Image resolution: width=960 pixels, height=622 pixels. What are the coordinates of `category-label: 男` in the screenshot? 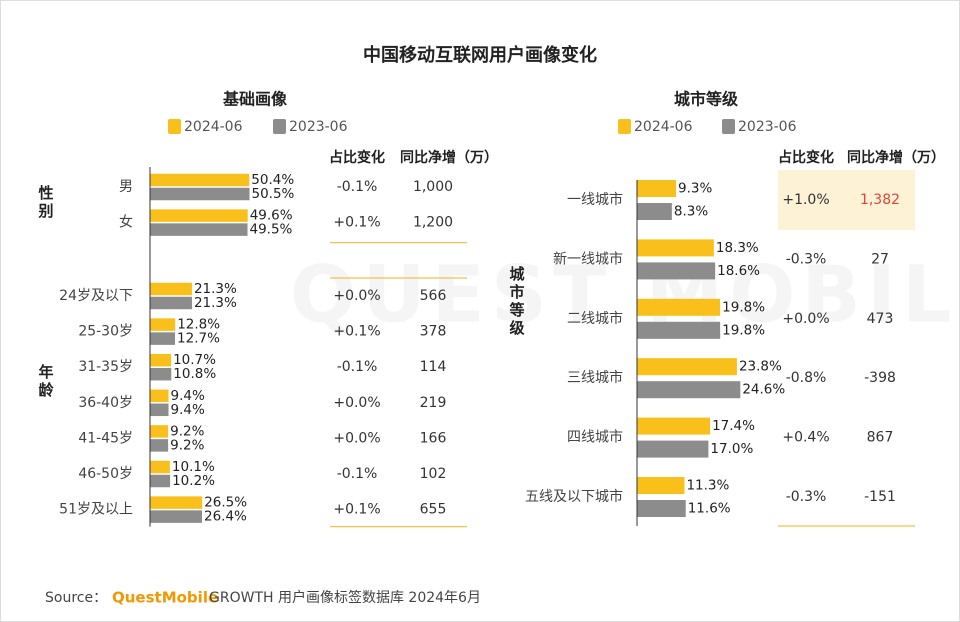 It's located at (126, 187).